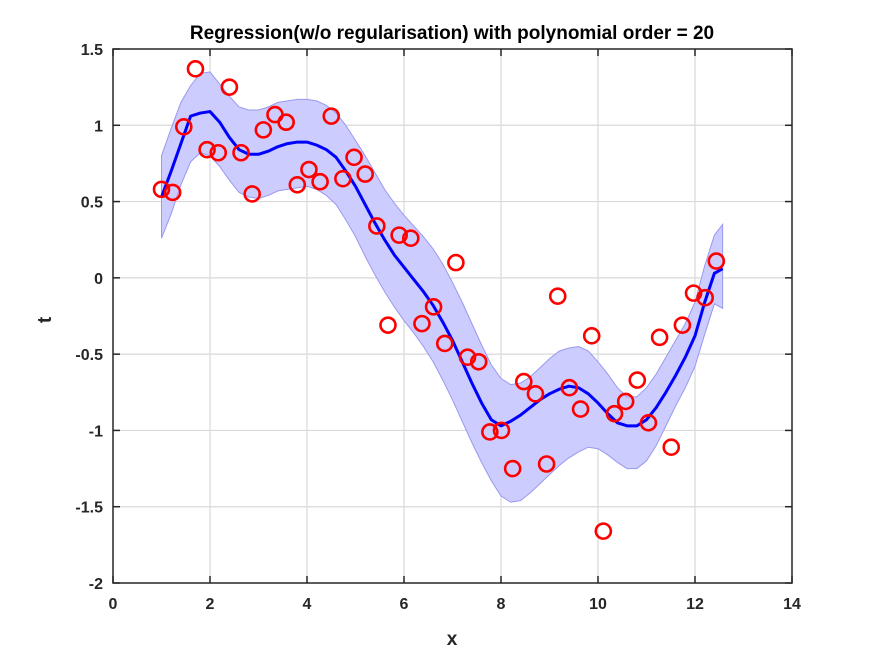 This screenshot has width=875, height=656. What do you see at coordinates (45, 319) in the screenshot?
I see `y-axis-label: t` at bounding box center [45, 319].